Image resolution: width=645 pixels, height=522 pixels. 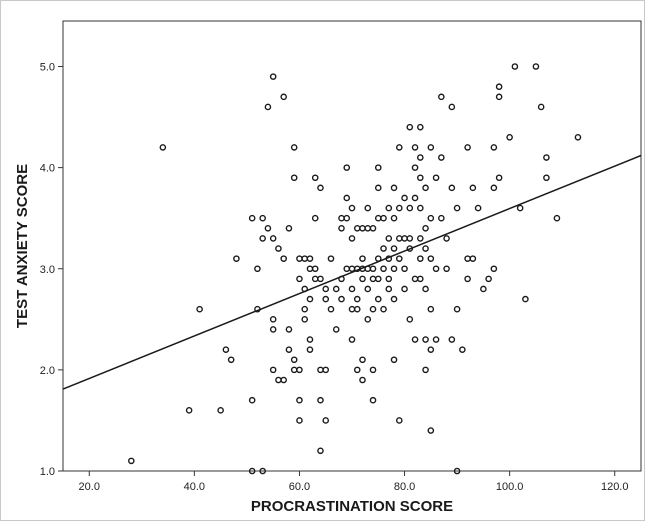 I want to click on x-tick-label: 20.0, so click(x=89, y=487).